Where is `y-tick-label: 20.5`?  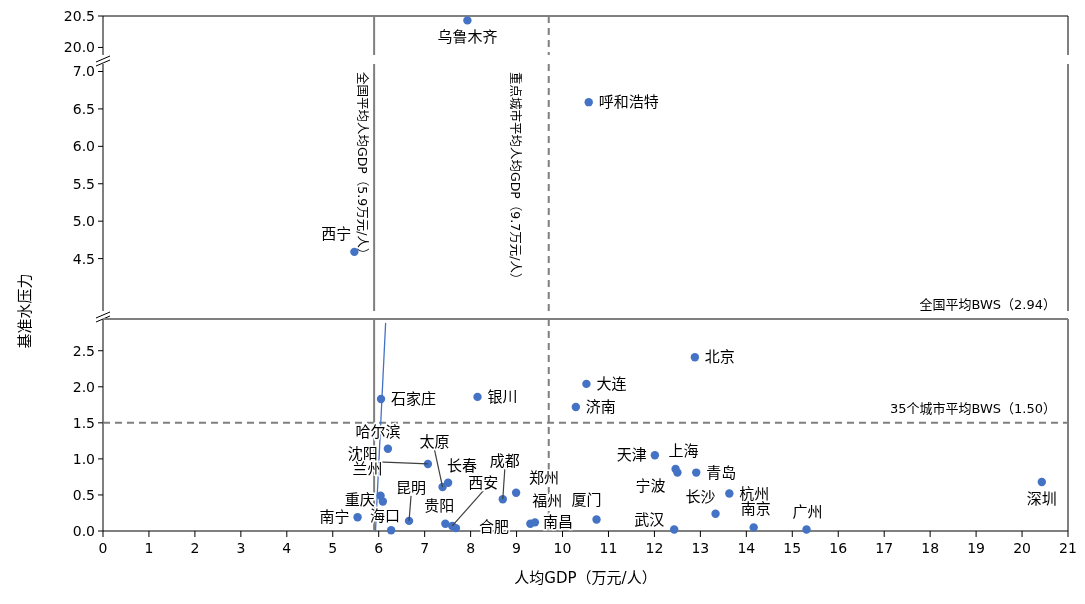
y-tick-label: 20.5 is located at coordinates (79, 15).